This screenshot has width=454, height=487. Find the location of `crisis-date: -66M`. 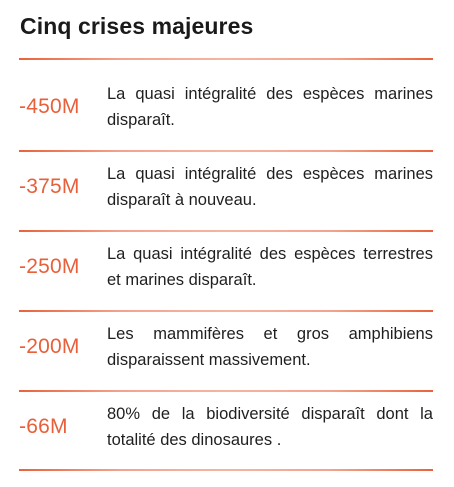

crisis-date: -66M is located at coordinates (43, 426).